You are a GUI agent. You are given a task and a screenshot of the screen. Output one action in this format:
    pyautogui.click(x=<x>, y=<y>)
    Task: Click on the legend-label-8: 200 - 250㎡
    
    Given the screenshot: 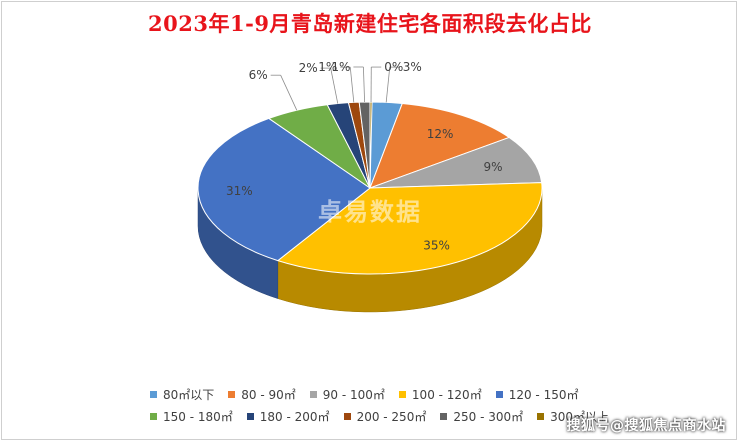 What is the action you would take?
    pyautogui.click(x=391, y=416)
    